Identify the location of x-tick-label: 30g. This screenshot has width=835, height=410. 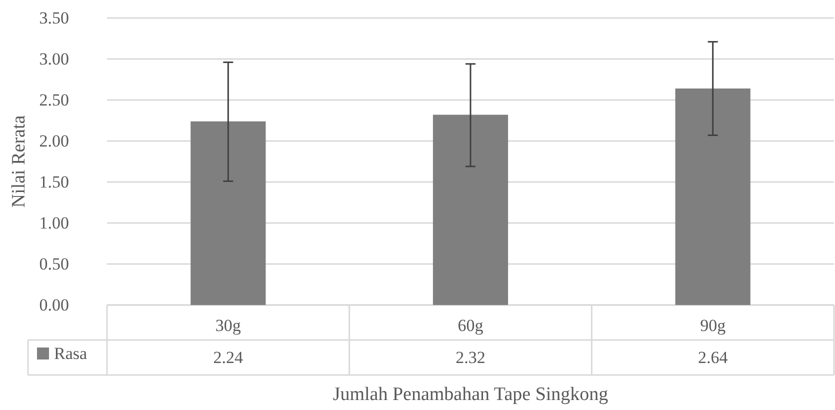
(228, 325).